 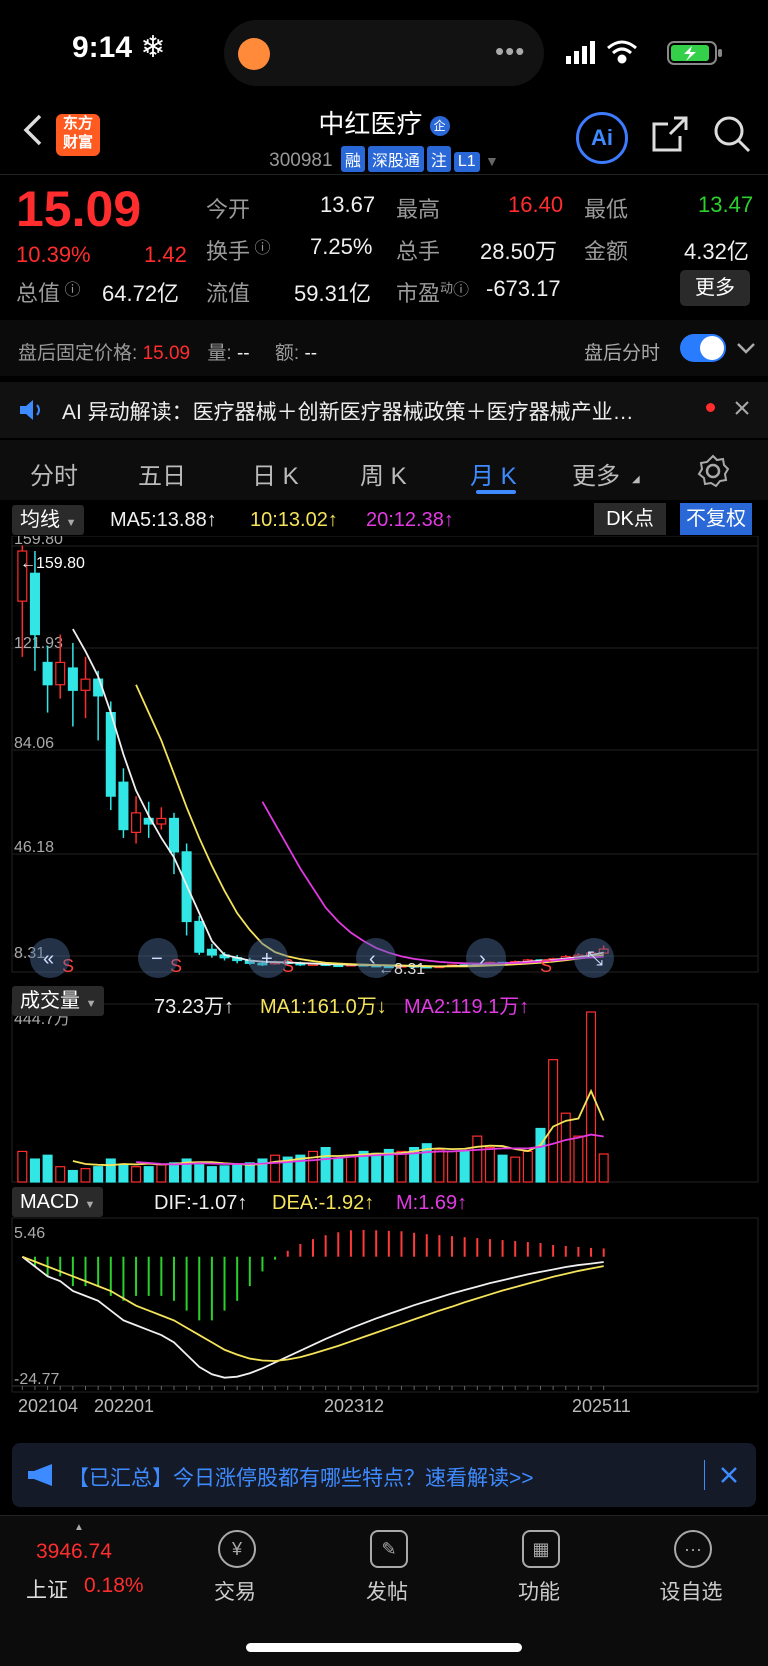 I want to click on tag-level: L1, so click(x=466, y=162).